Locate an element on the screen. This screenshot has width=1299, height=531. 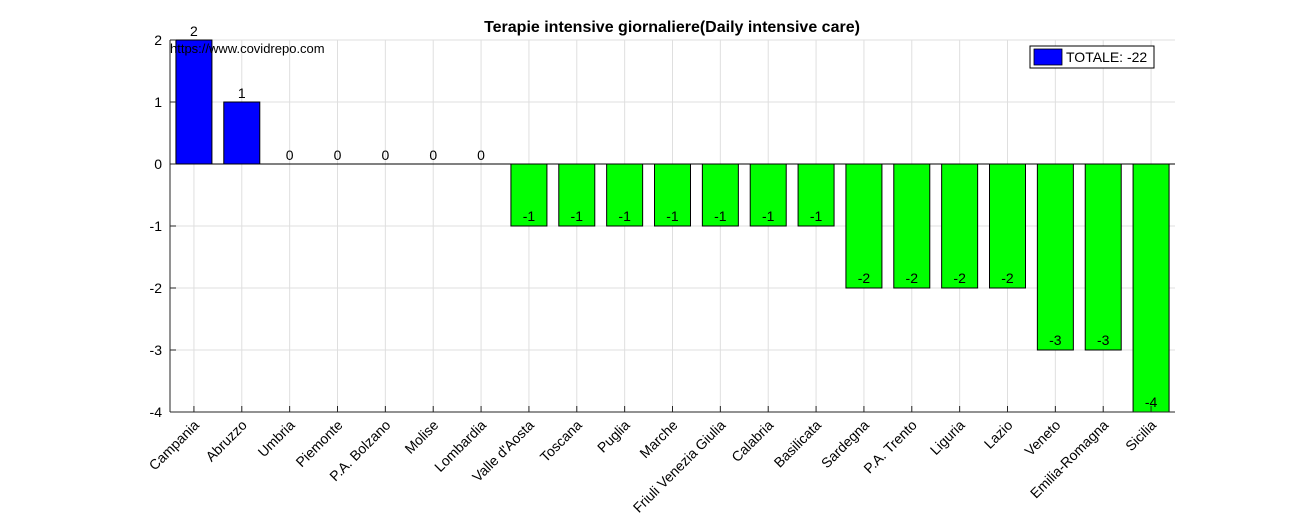
y-tick-label: 1 is located at coordinates (158, 102).